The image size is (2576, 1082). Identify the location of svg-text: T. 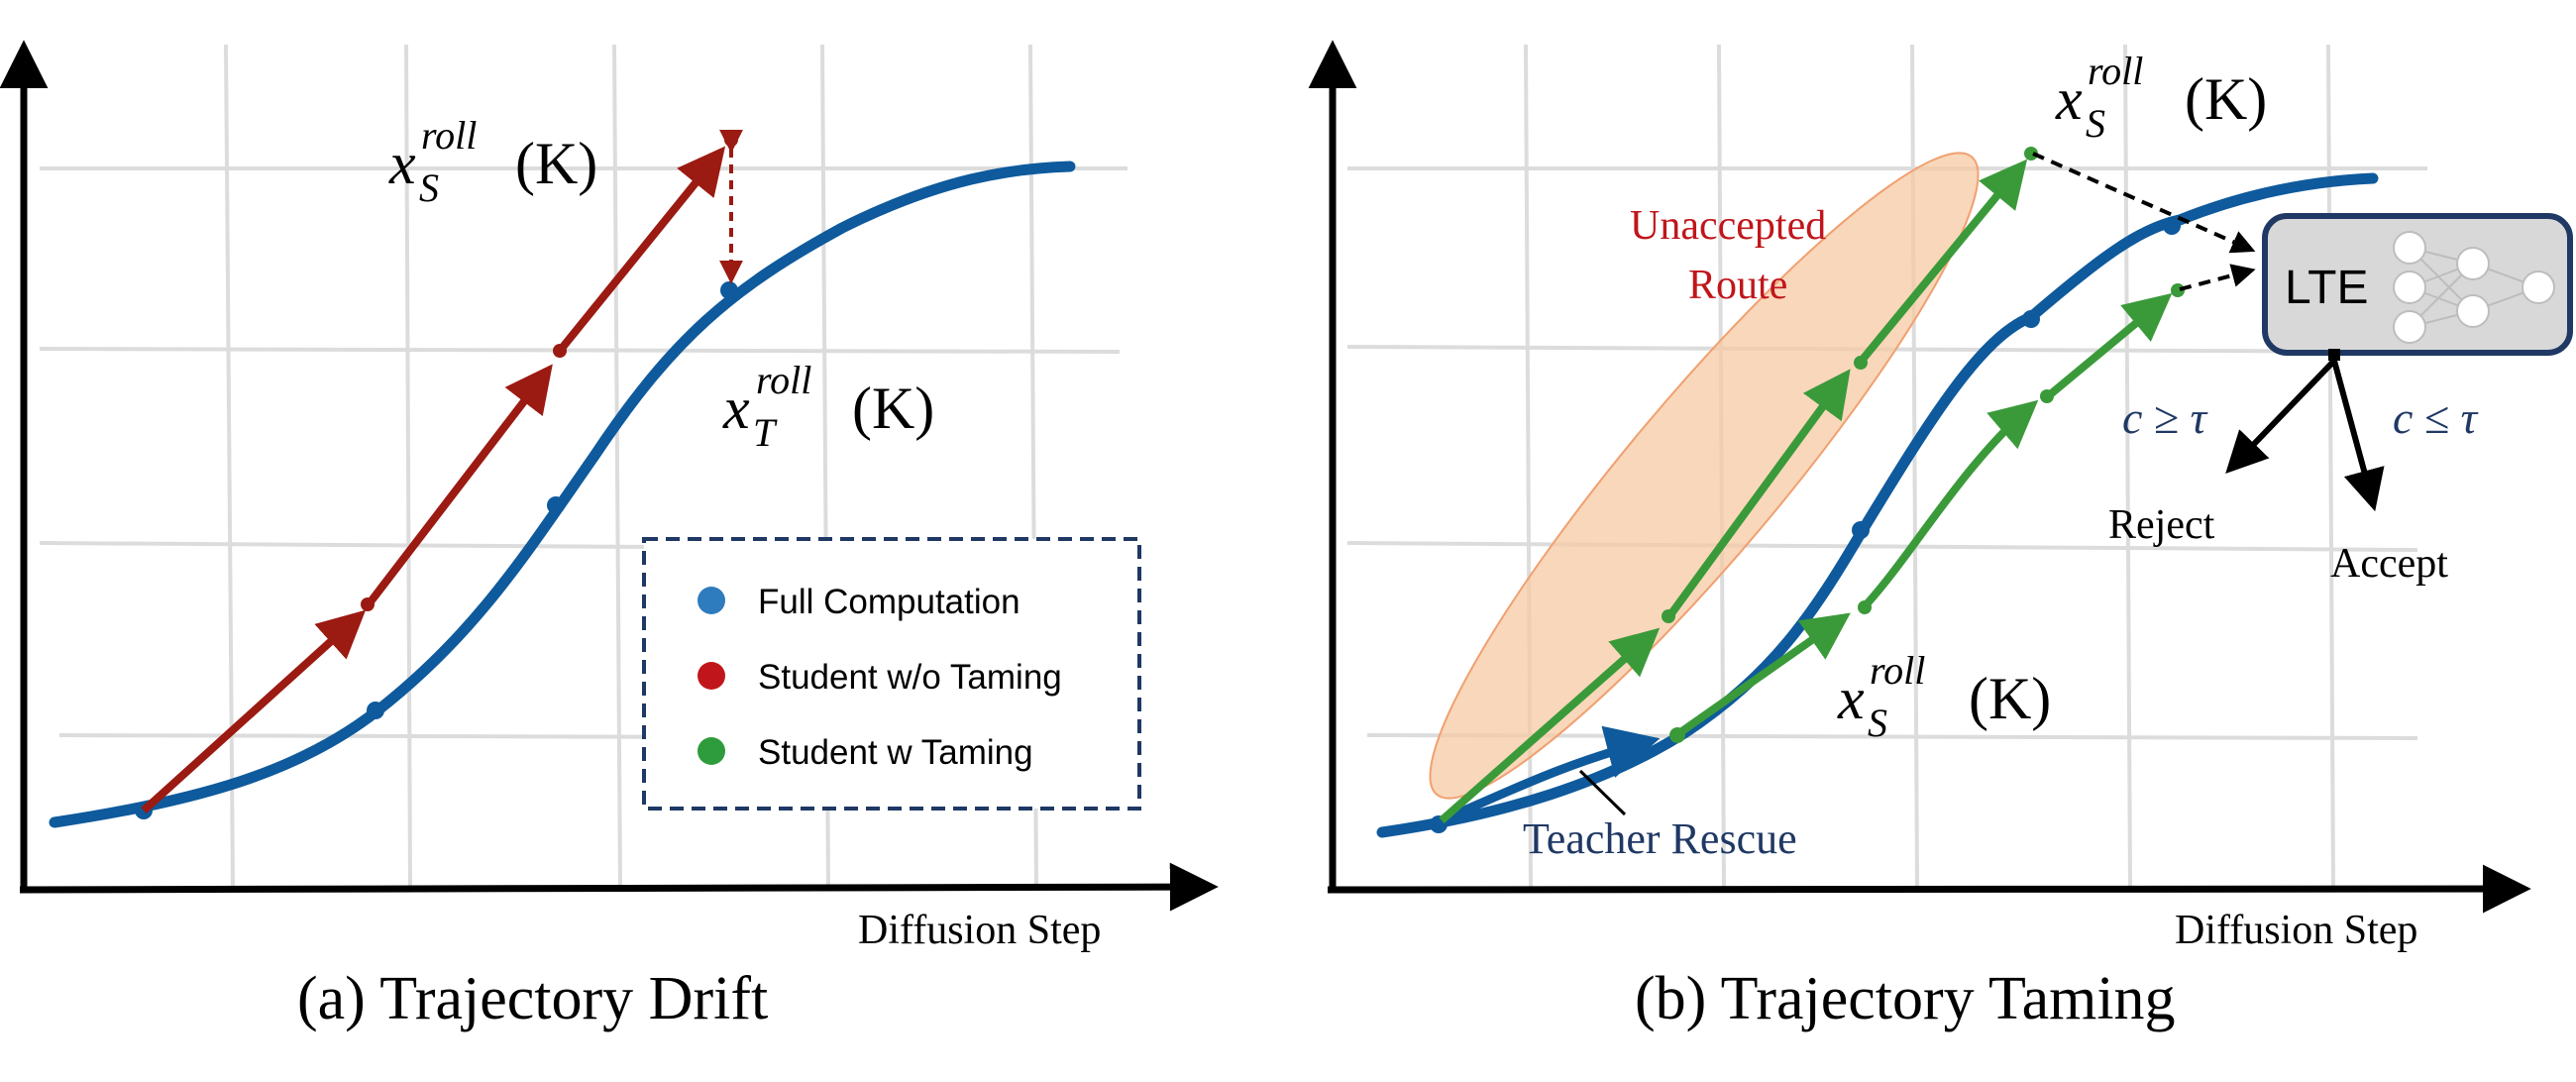
(766, 432).